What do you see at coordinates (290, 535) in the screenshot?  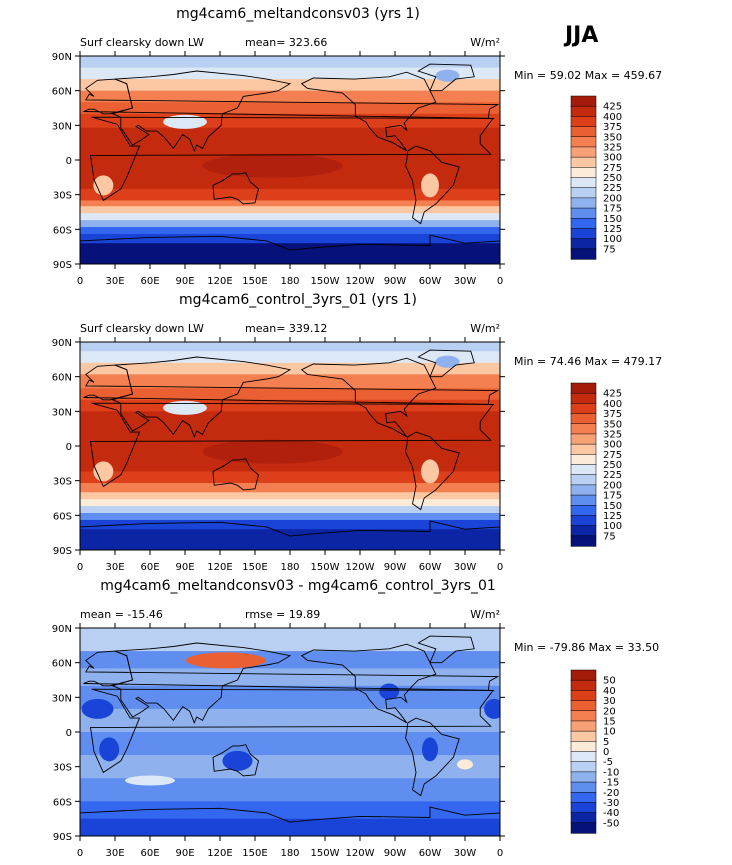 I see `coast-antarctica` at bounding box center [290, 535].